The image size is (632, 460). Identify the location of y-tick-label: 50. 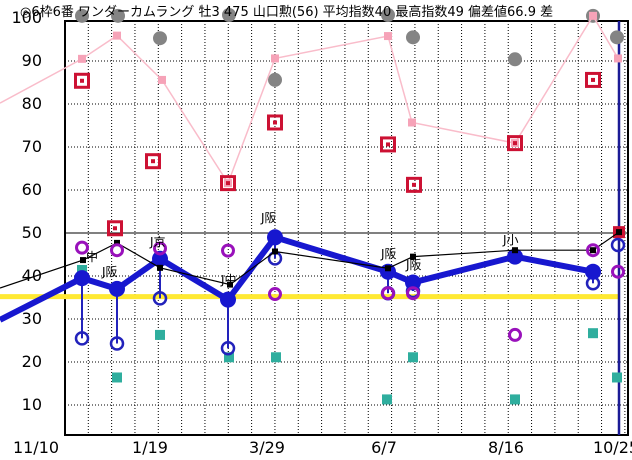
(32, 232).